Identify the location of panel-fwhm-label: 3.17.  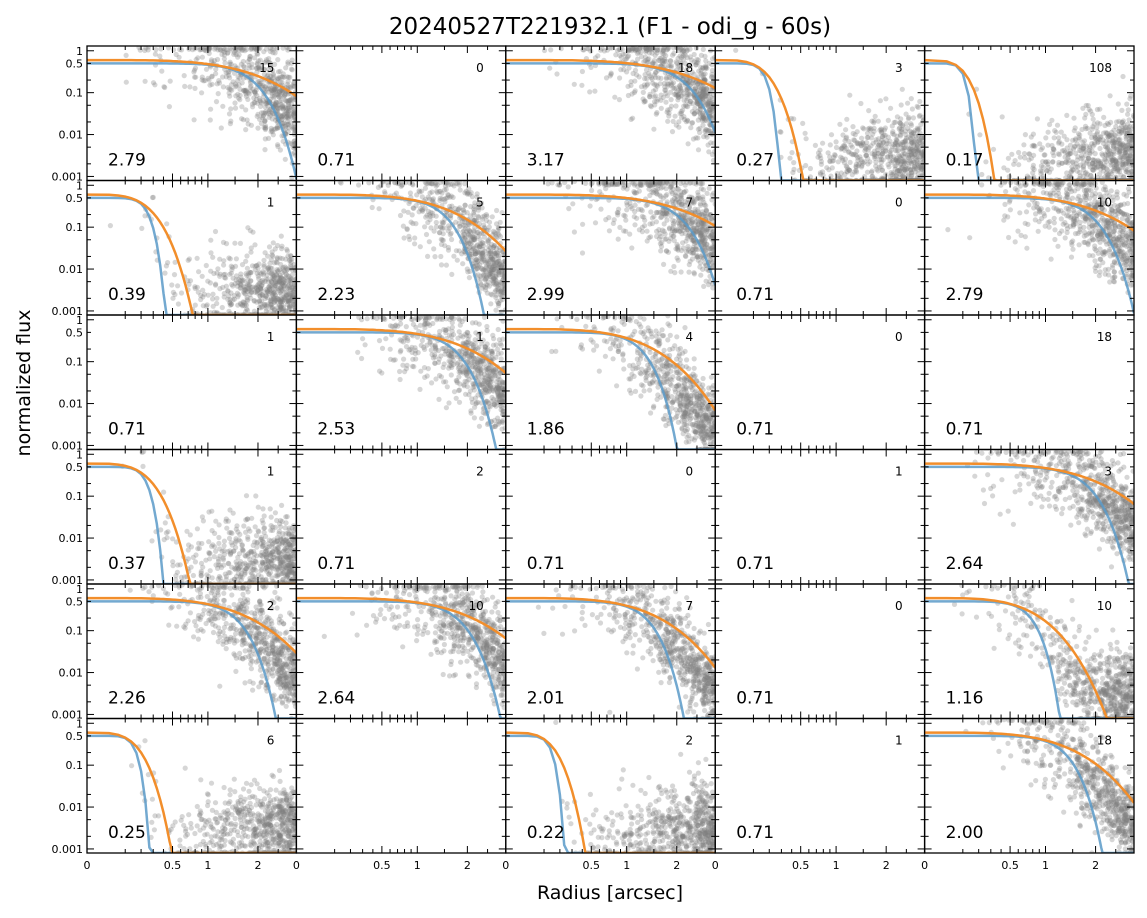
(546, 161).